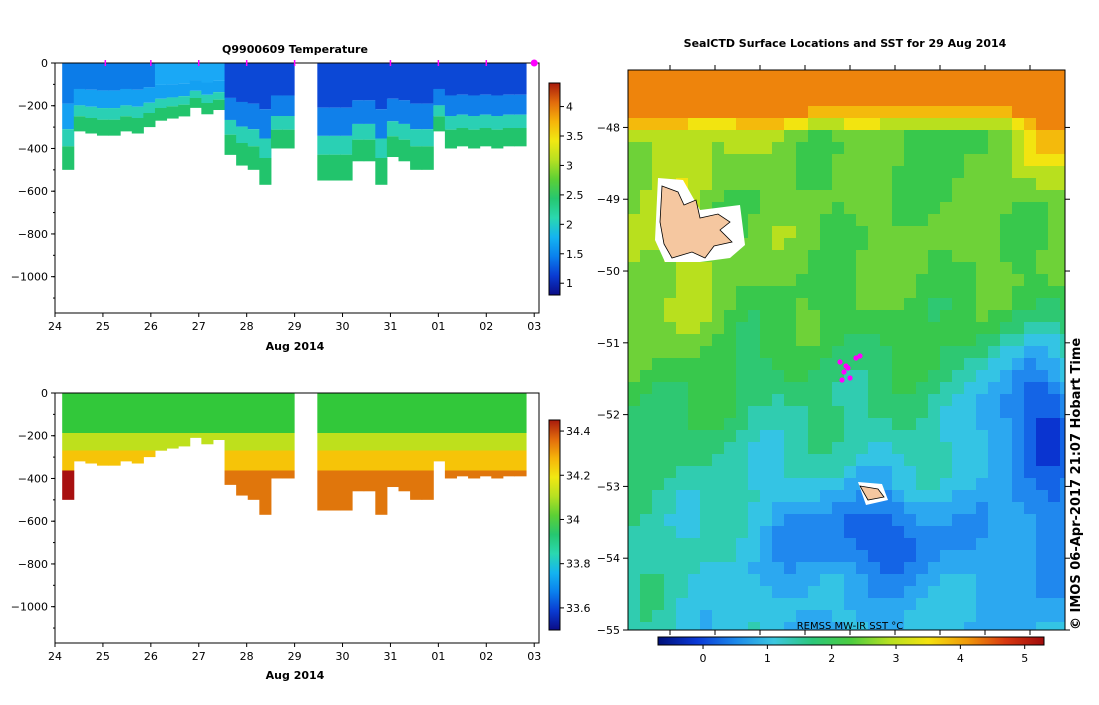 Image resolution: width=1099 pixels, height=705 pixels. I want to click on colorbar-tick-label: 3, so click(569, 165).